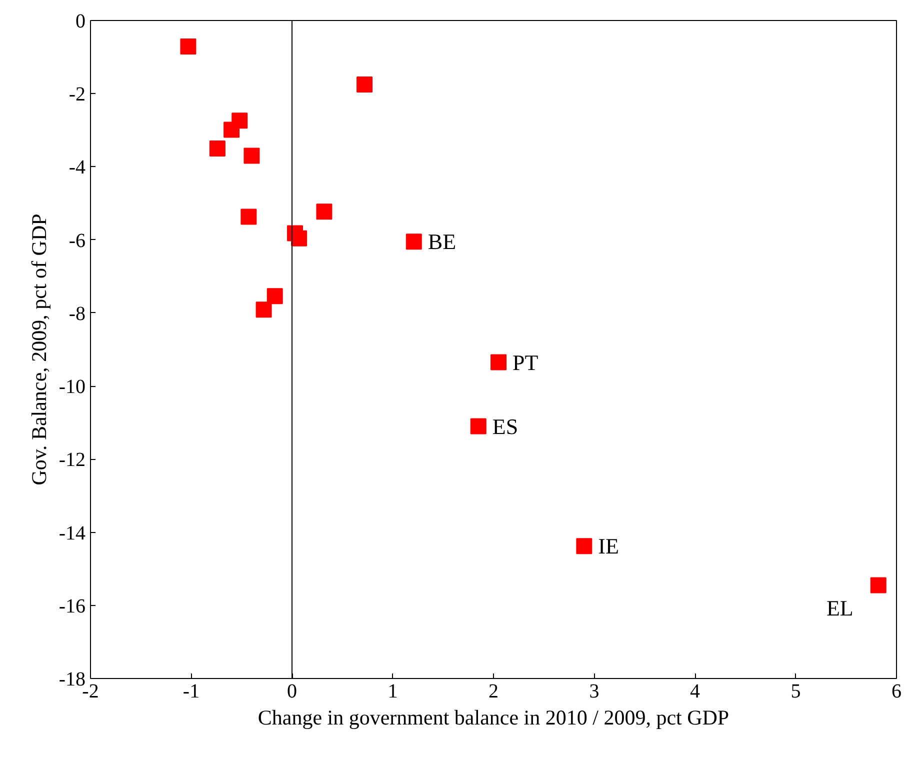 The height and width of the screenshot is (768, 906). What do you see at coordinates (493, 691) in the screenshot?
I see `x-tick-label: 2` at bounding box center [493, 691].